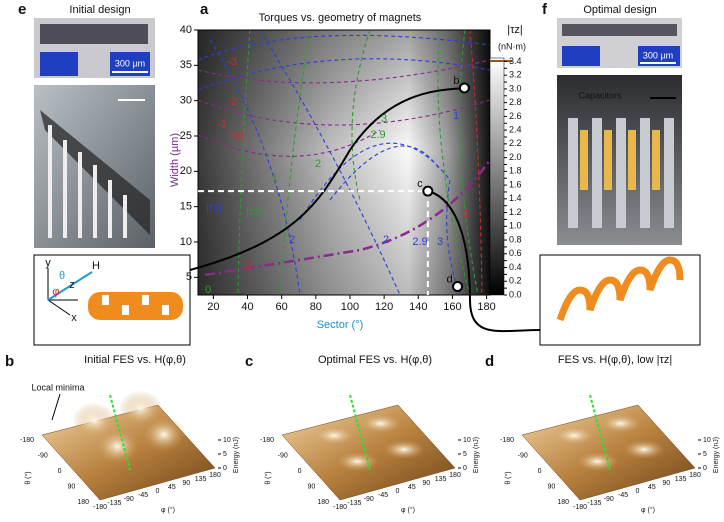  Describe the element at coordinates (267, 440) in the screenshot. I see `theta-tick-label: -180` at that location.